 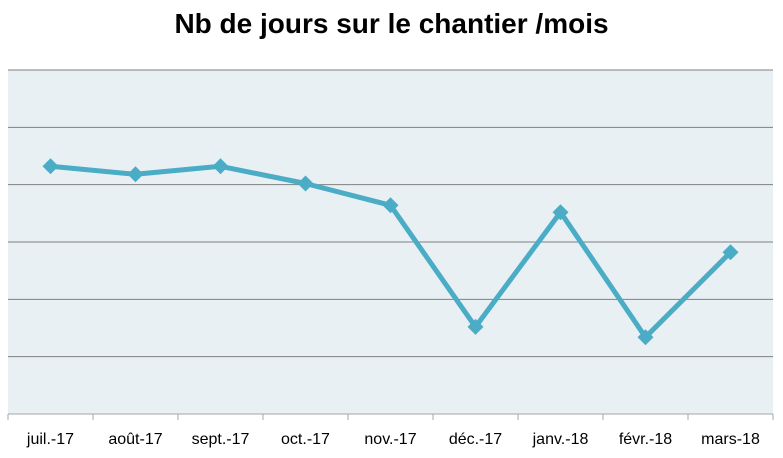 I want to click on data-point-nov.-17, so click(x=390, y=205).